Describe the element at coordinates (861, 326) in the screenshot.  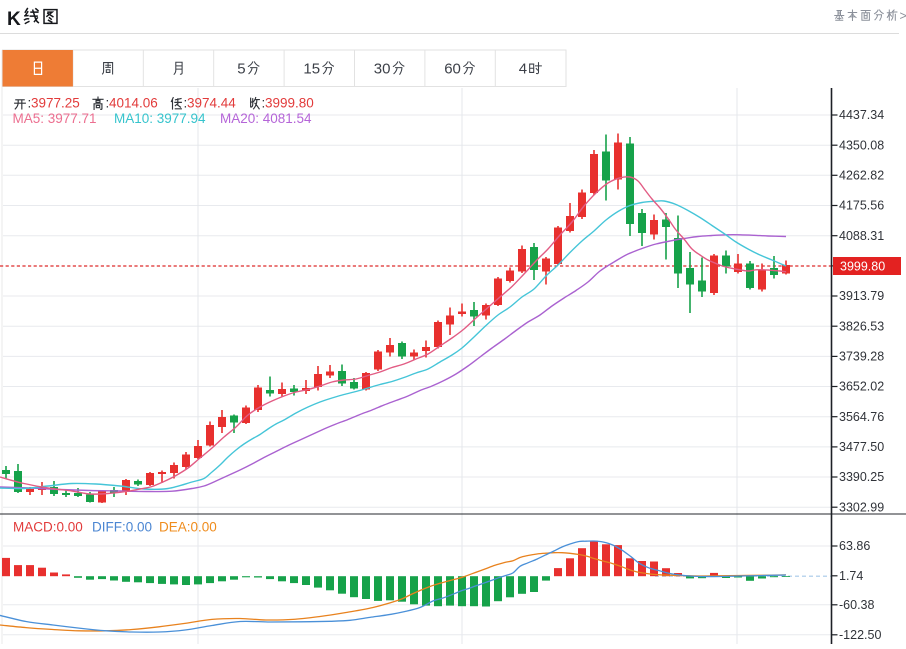
I see `svg-text: 3826.53` at that location.